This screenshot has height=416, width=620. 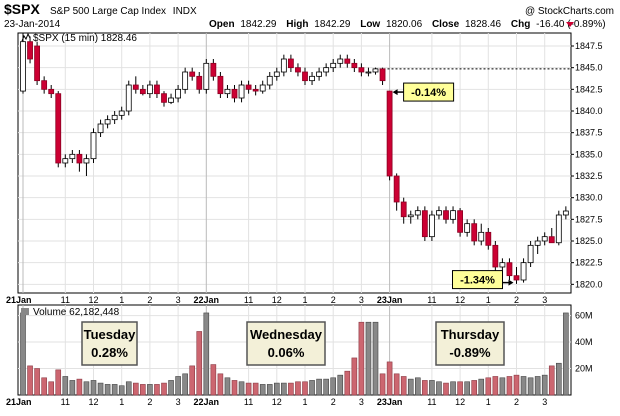 What do you see at coordinates (589, 133) in the screenshot?
I see `price-tick-label: 1837.5` at bounding box center [589, 133].